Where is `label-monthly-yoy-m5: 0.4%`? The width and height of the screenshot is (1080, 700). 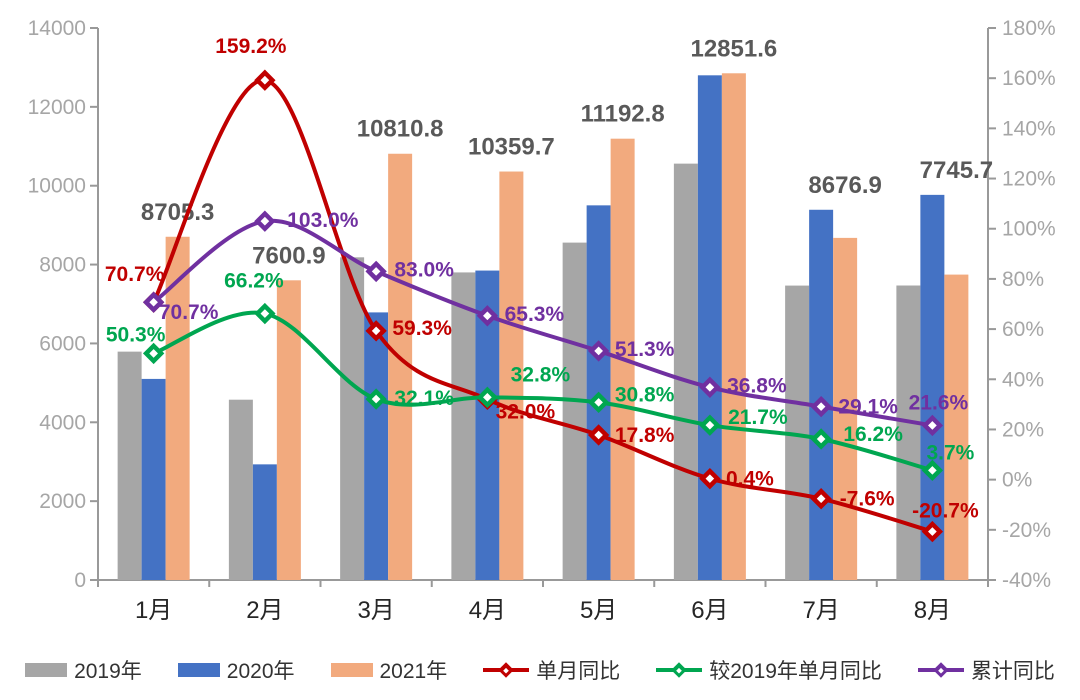
label-monthly-yoy-m5: 0.4% is located at coordinates (750, 479).